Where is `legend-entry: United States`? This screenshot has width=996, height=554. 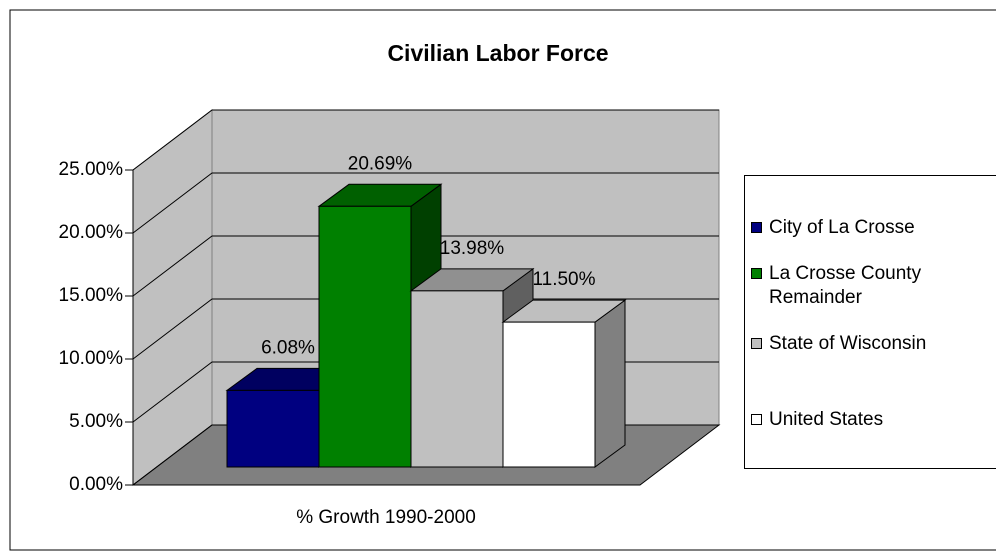 legend-entry: United States is located at coordinates (871, 420).